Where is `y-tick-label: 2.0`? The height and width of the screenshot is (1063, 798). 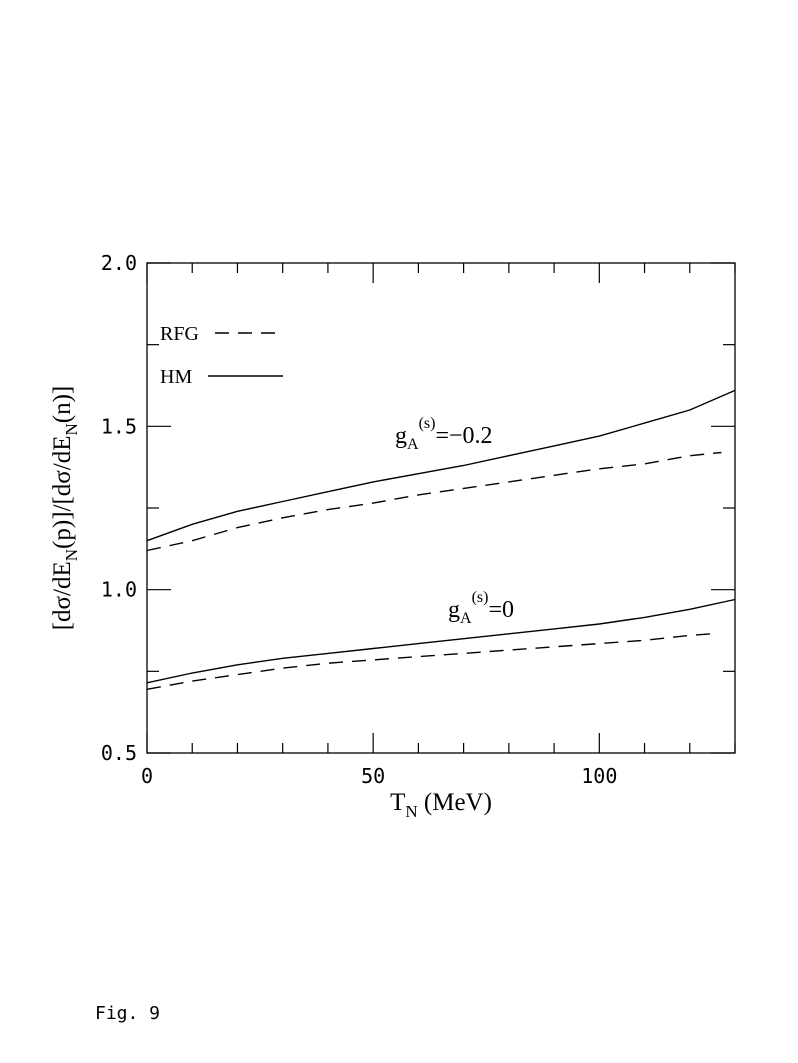 y-tick-label: 2.0 is located at coordinates (119, 263).